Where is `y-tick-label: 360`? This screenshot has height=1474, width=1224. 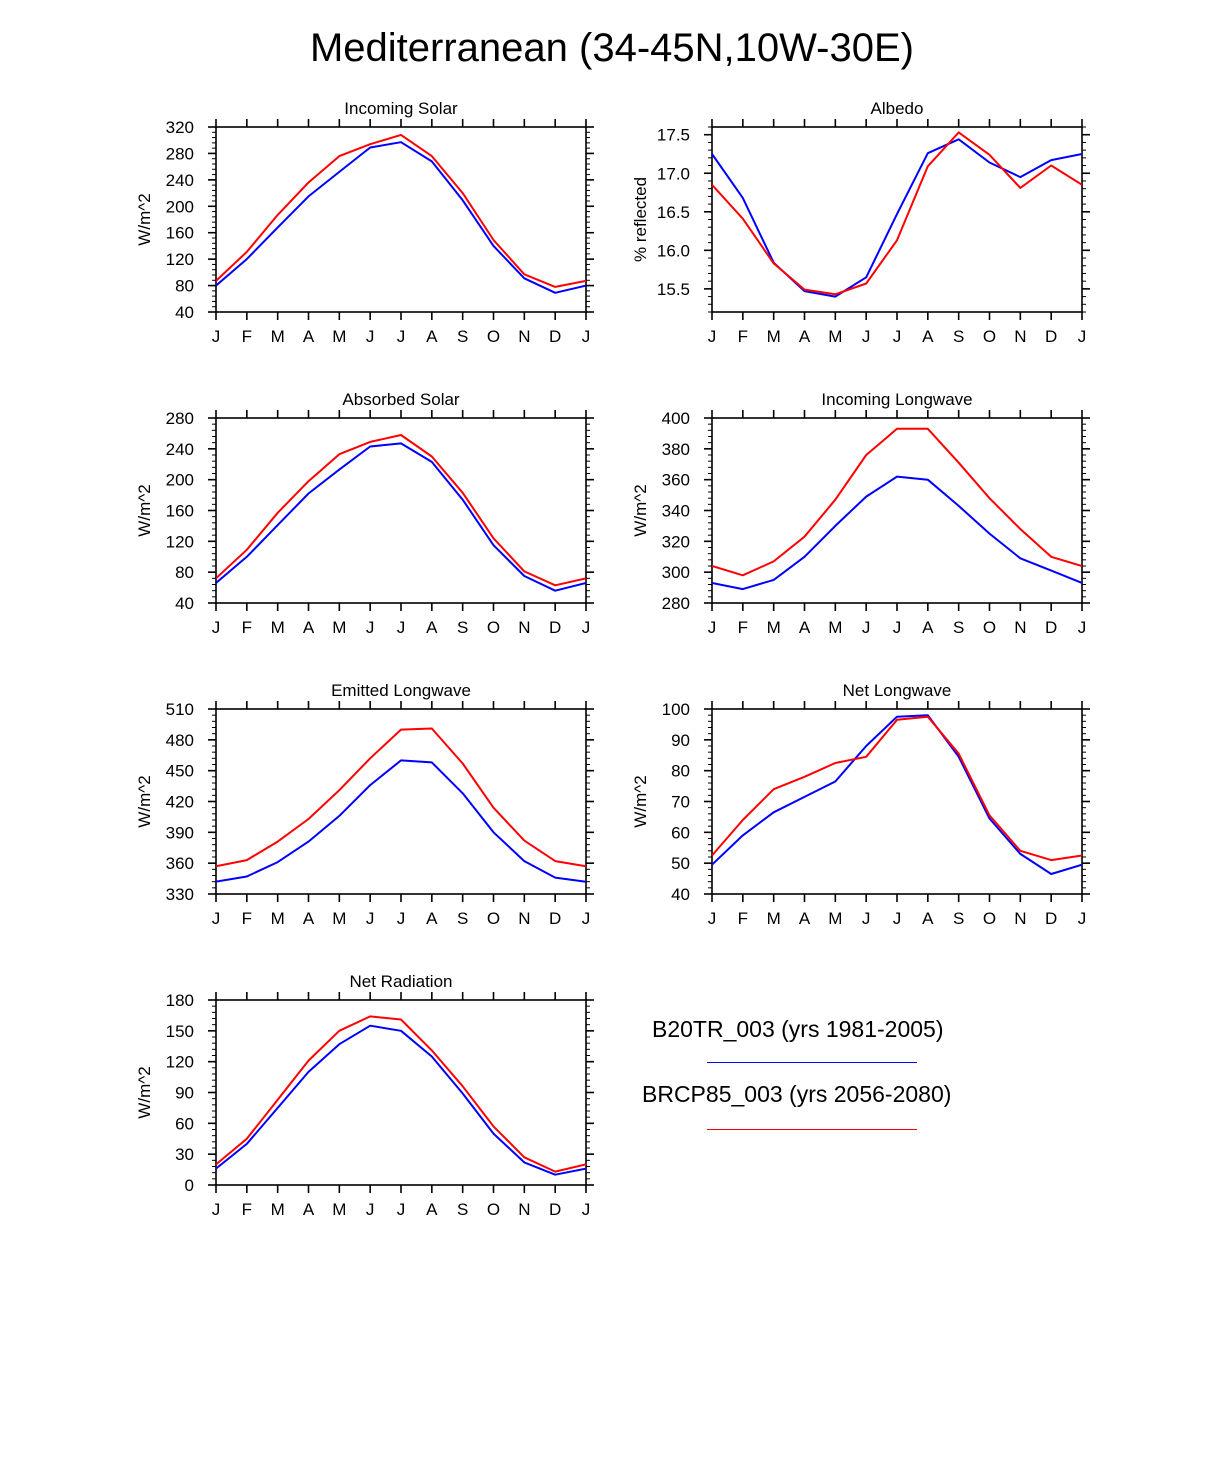 y-tick-label: 360 is located at coordinates (180, 863).